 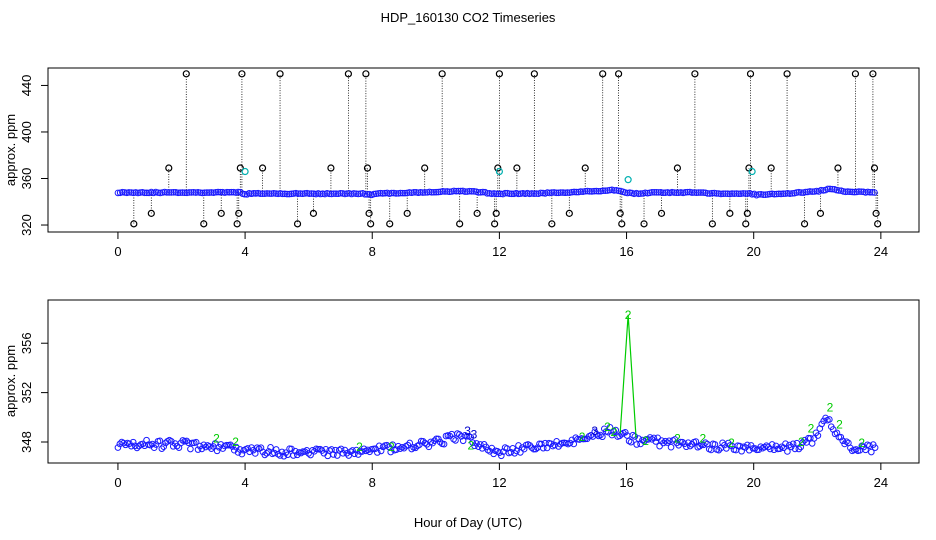 I want to click on bottom-ylabel: approx. ppm, so click(x=10, y=381).